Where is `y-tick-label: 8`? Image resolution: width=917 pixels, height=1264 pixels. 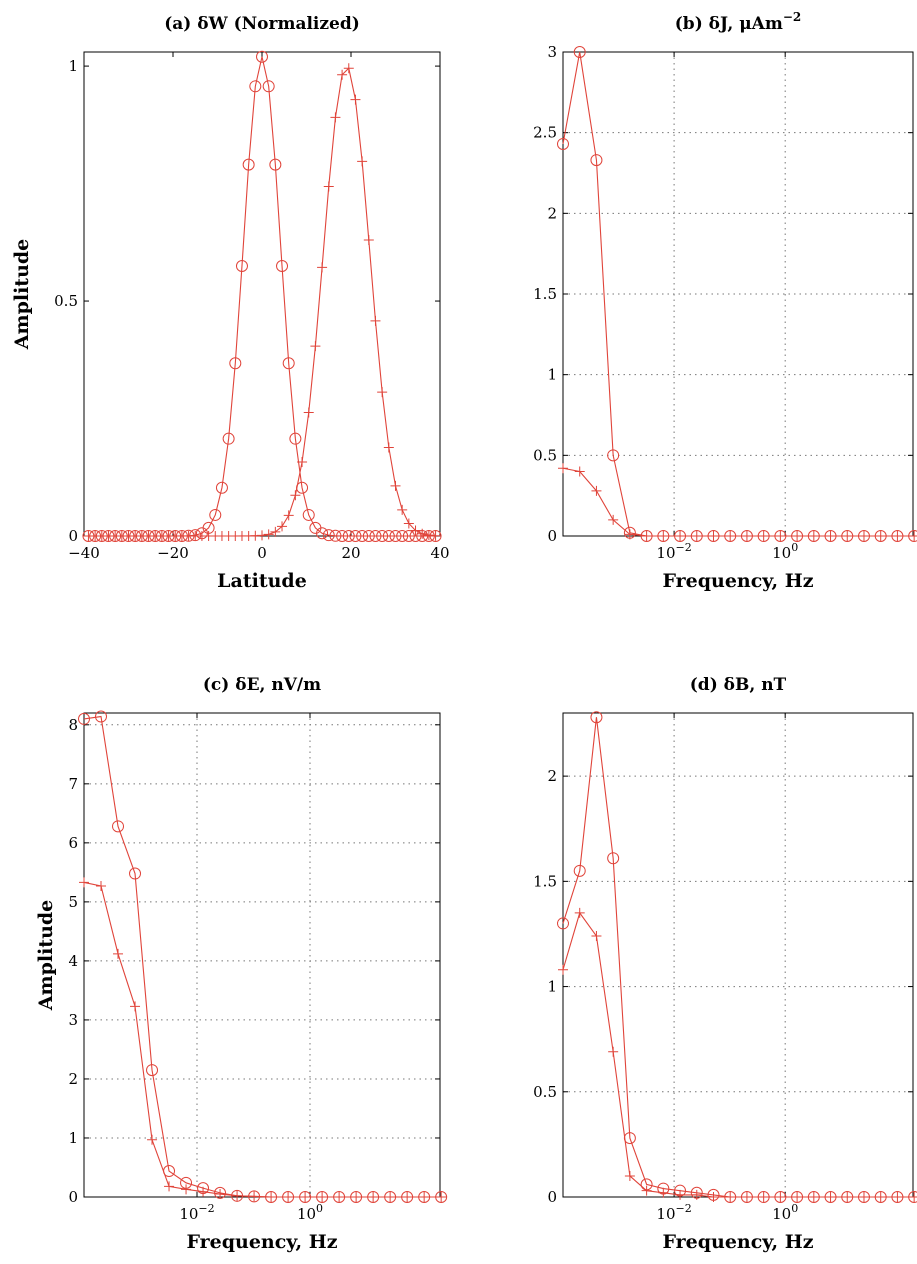 y-tick-label: 8 is located at coordinates (73, 725).